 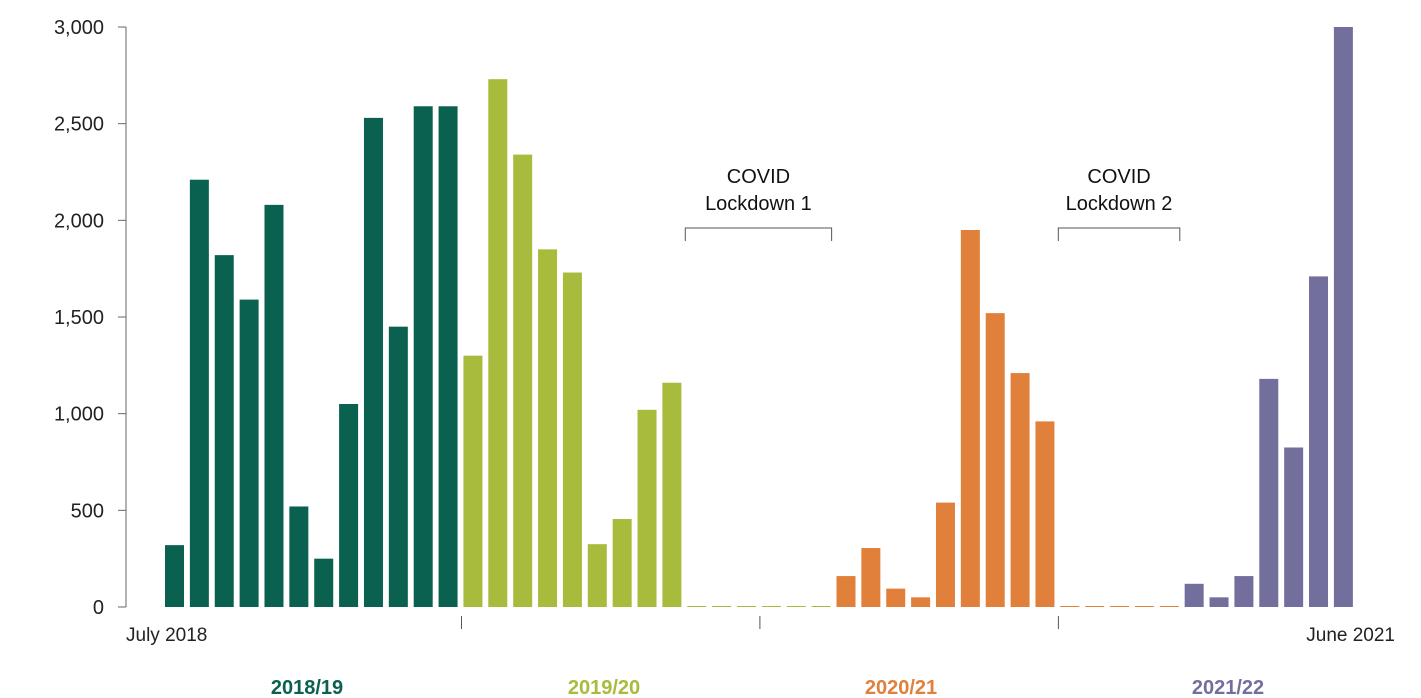 I want to click on fiscal-year-label: 2021/22, so click(x=1228, y=687).